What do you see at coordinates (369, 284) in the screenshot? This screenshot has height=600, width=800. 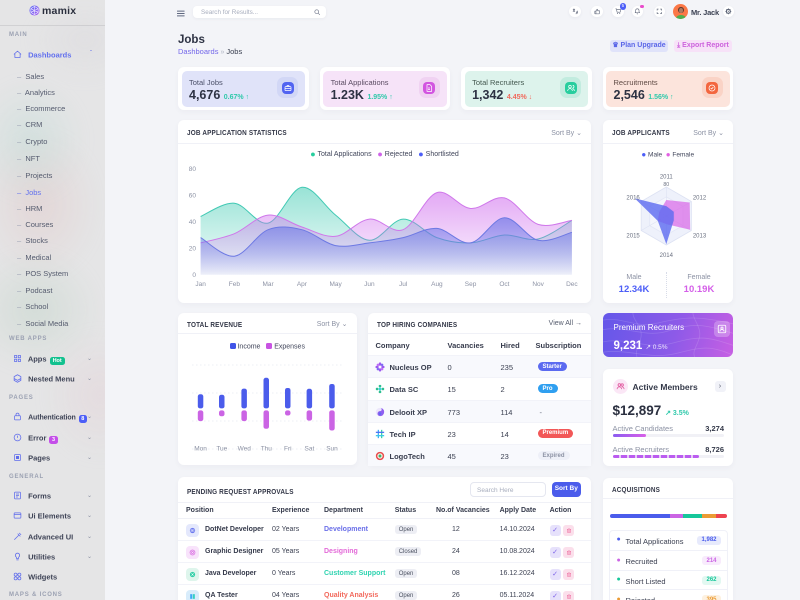 I see `svg-text: Jun` at bounding box center [369, 284].